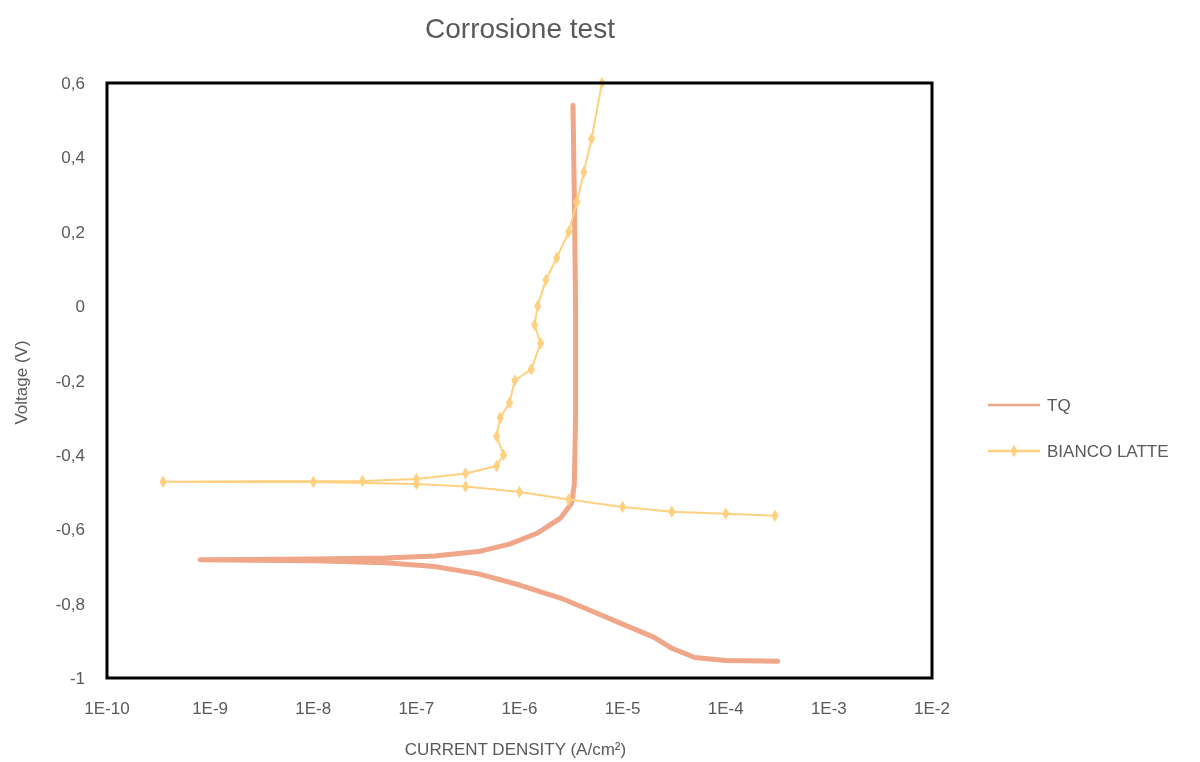 The width and height of the screenshot is (1200, 762). Describe the element at coordinates (70, 381) in the screenshot. I see `y-tick-label: -0,2` at that location.